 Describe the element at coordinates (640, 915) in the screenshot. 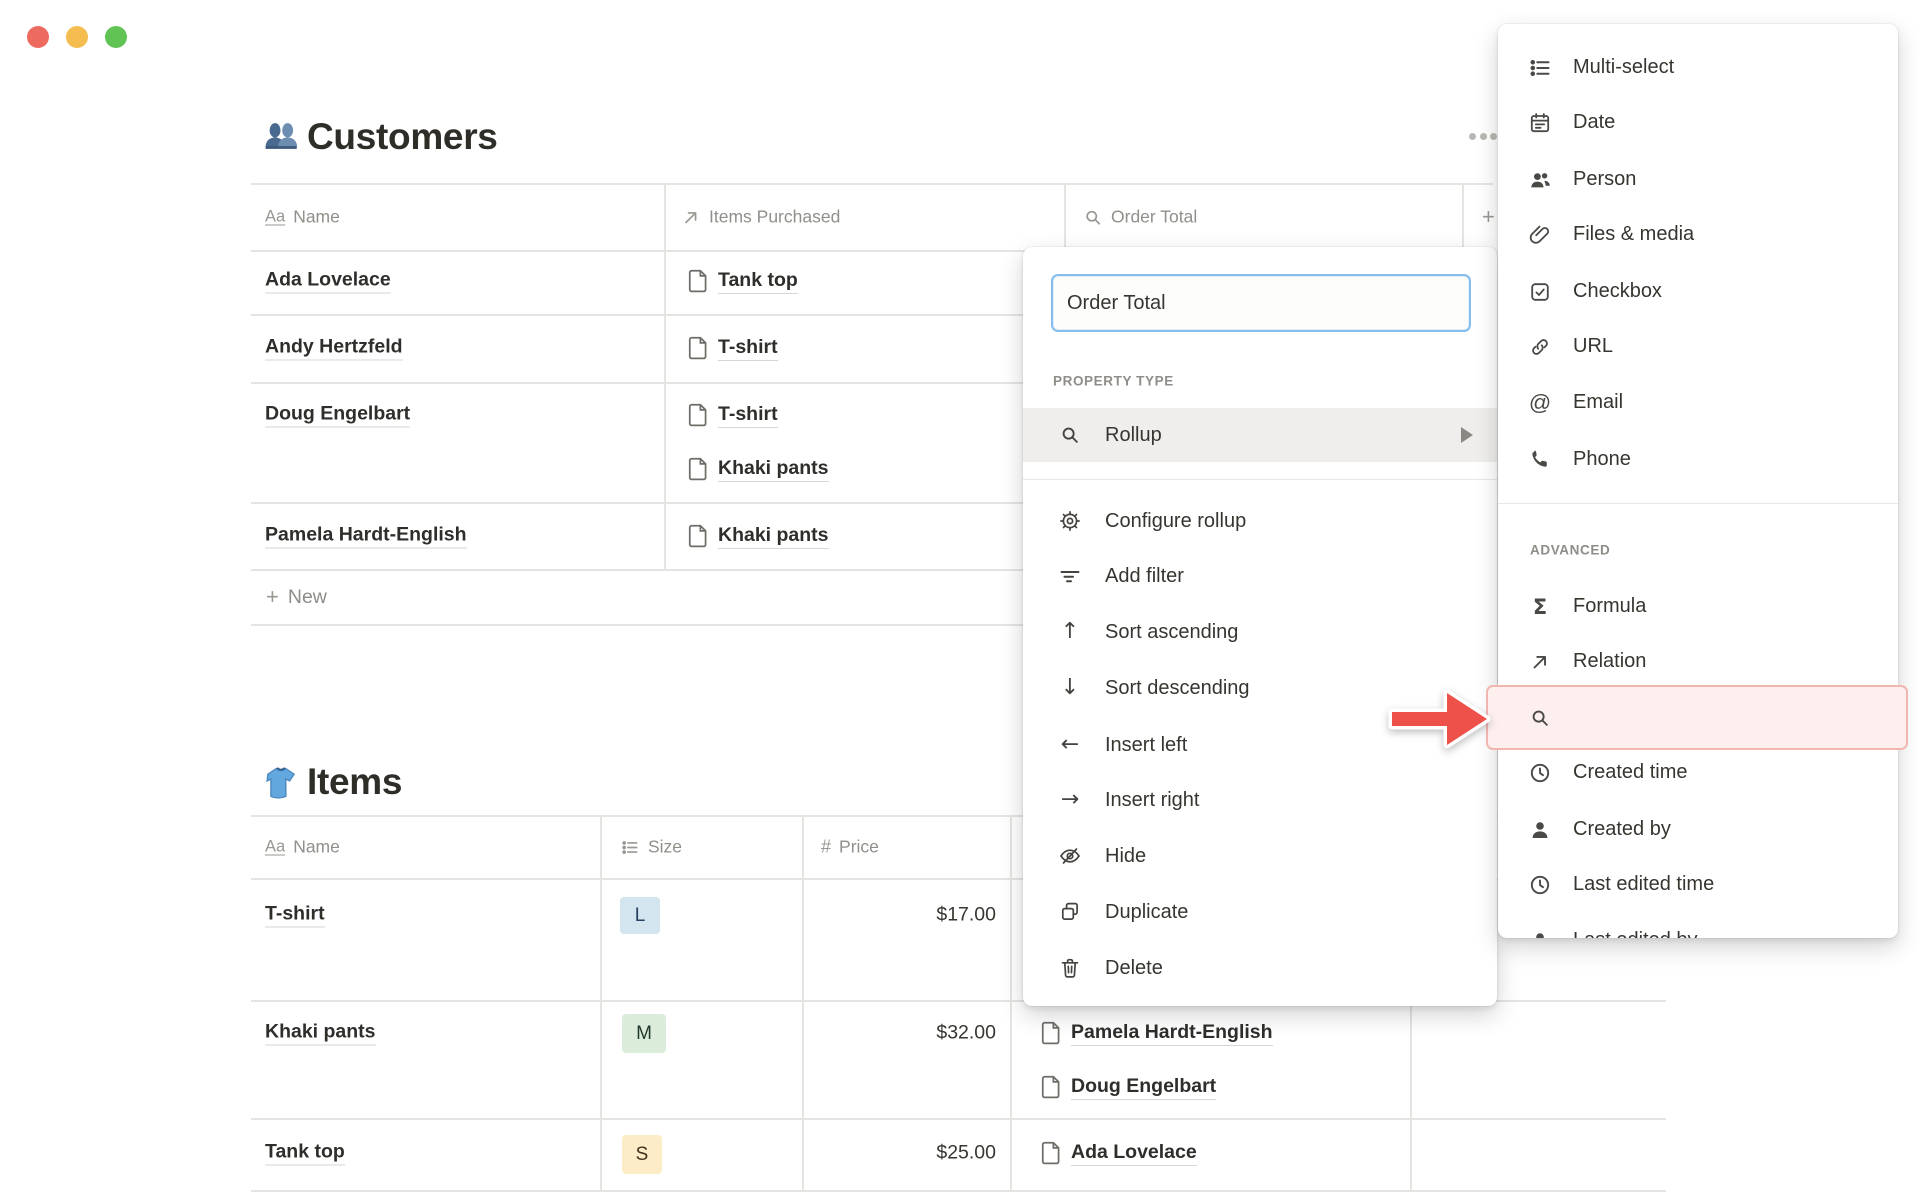

I see `size-tag: L` at that location.